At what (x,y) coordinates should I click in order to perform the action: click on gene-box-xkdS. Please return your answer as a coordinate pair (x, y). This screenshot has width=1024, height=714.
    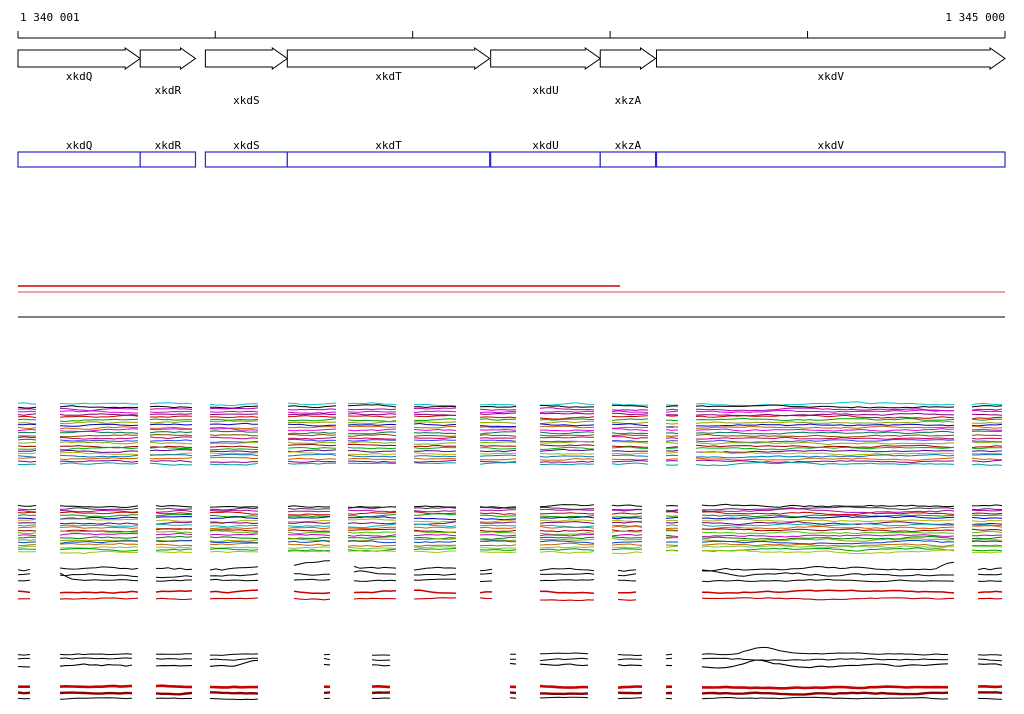
    Looking at the image, I should click on (246, 159).